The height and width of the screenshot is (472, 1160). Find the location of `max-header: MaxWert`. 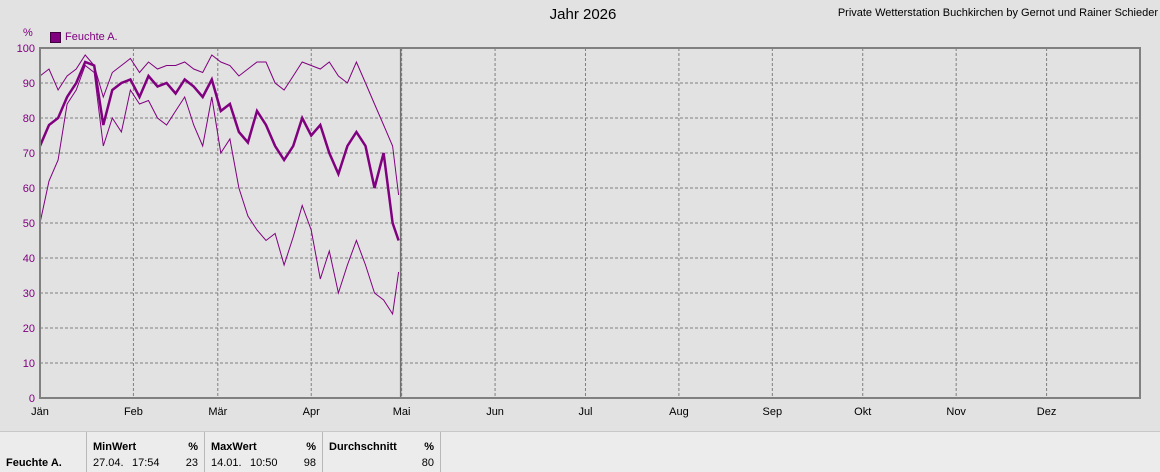

max-header: MaxWert is located at coordinates (234, 447).